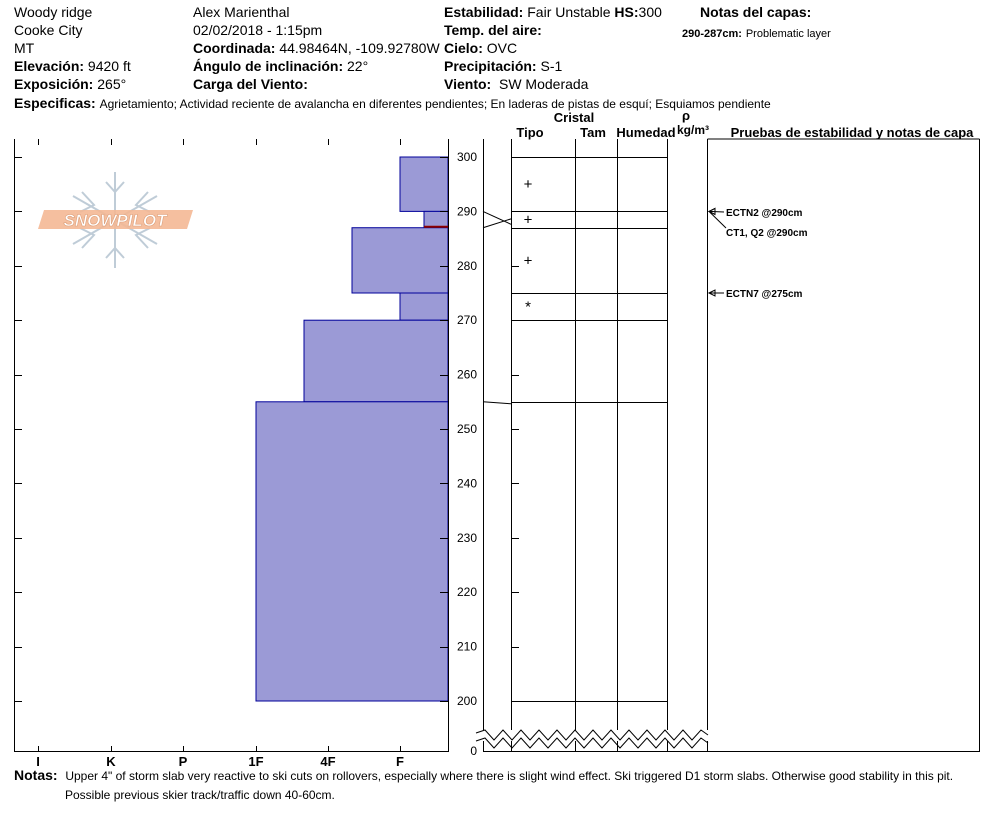  I want to click on location-name: Woody ridge, so click(53, 12).